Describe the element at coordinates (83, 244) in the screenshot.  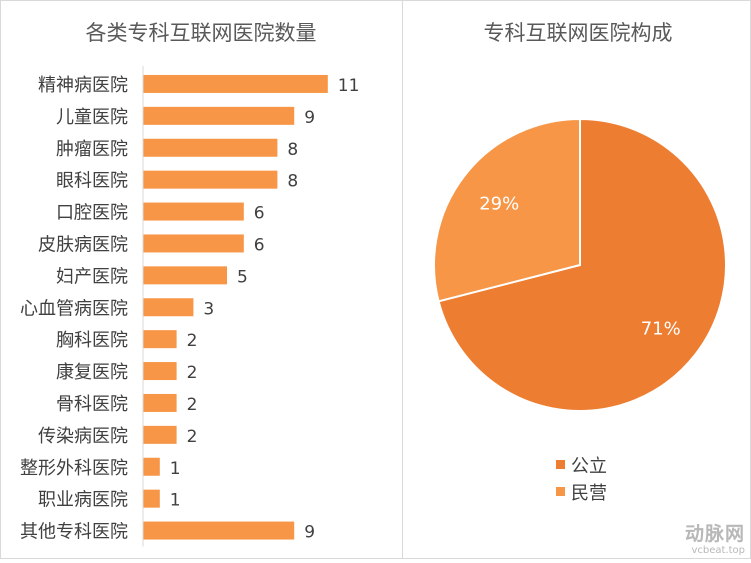
I see `bar-category-label: 皮肤病医院` at that location.